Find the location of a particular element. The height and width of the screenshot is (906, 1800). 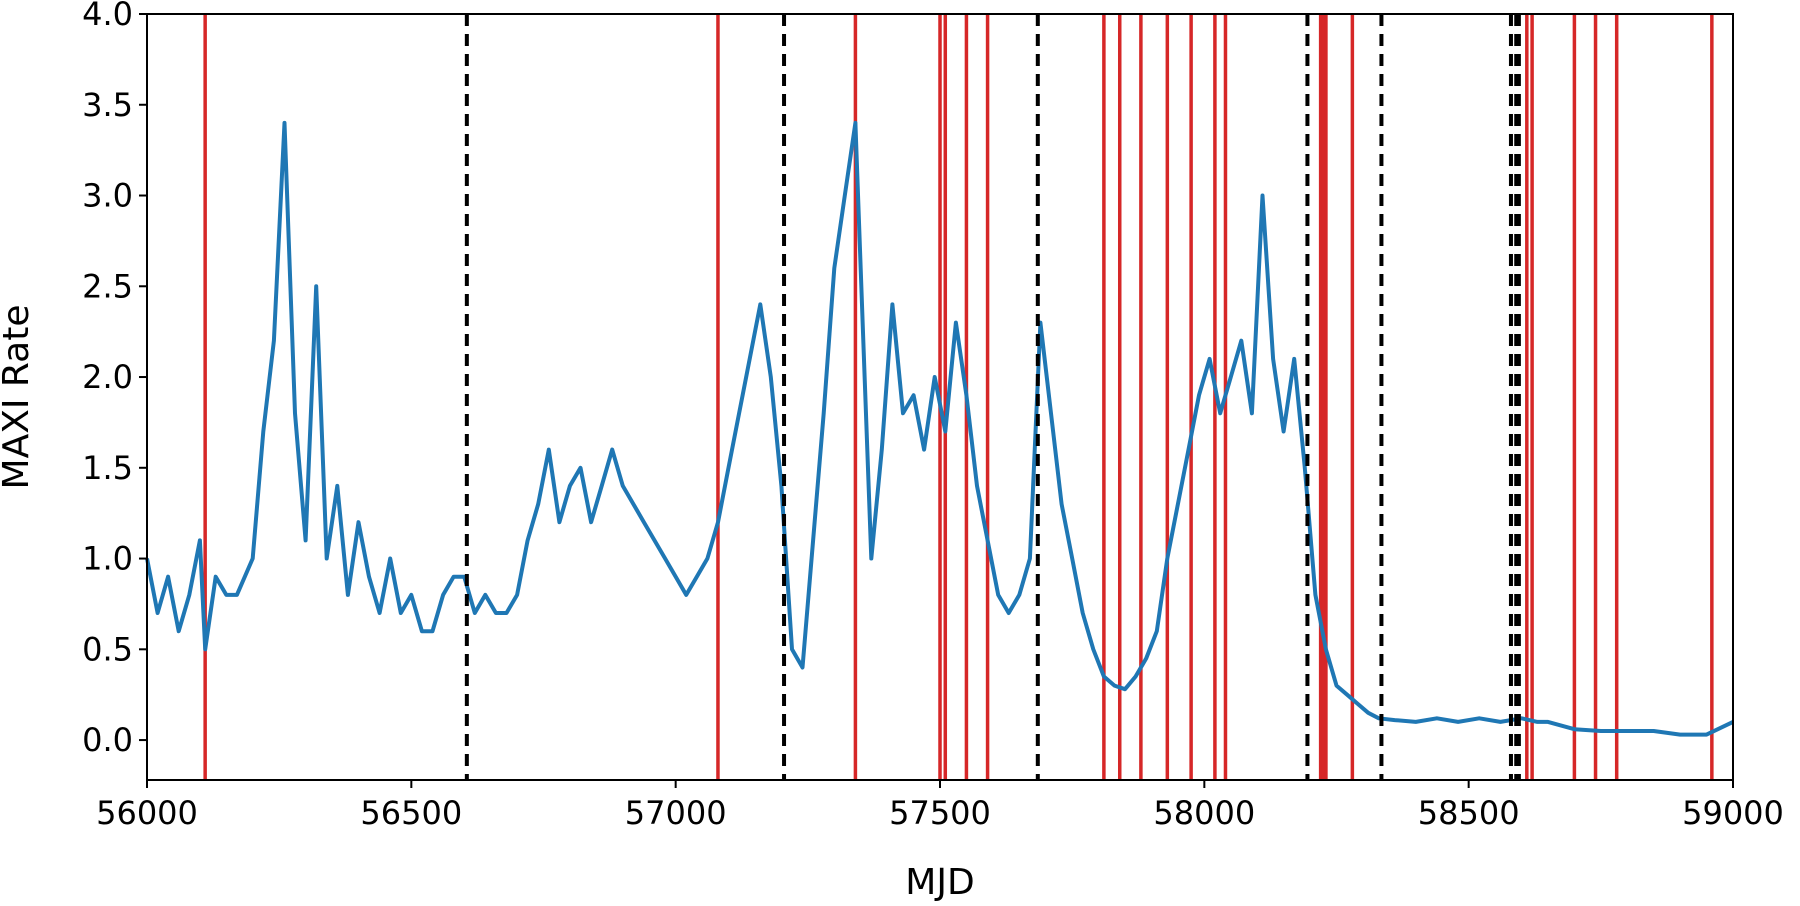

y-axis: 0.0 0.5 1.0 1.5 2.0 2.5 3.0 3.5 4.0 is located at coordinates (114, 379).